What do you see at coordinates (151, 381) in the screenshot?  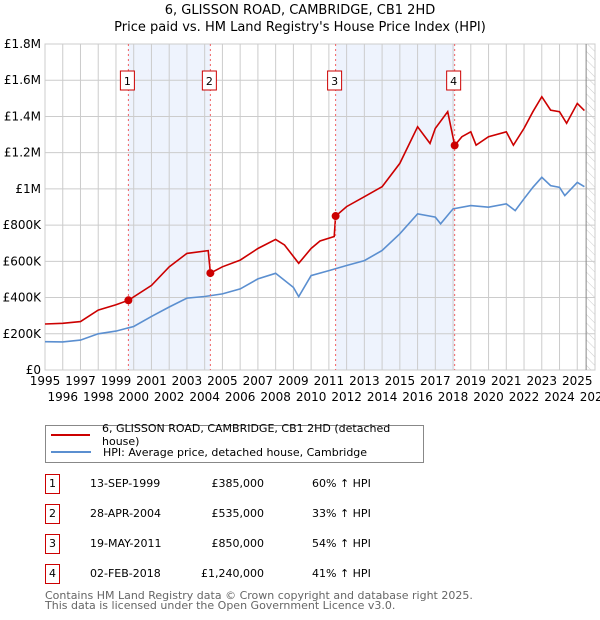 I see `x-tick-label: 2001` at bounding box center [151, 381].